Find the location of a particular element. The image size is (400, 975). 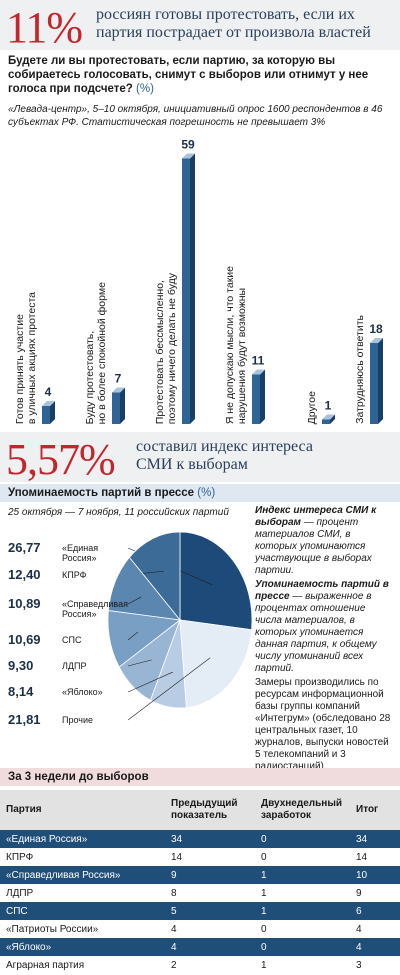

table-cell: «Яблоко» is located at coordinates (82, 947).